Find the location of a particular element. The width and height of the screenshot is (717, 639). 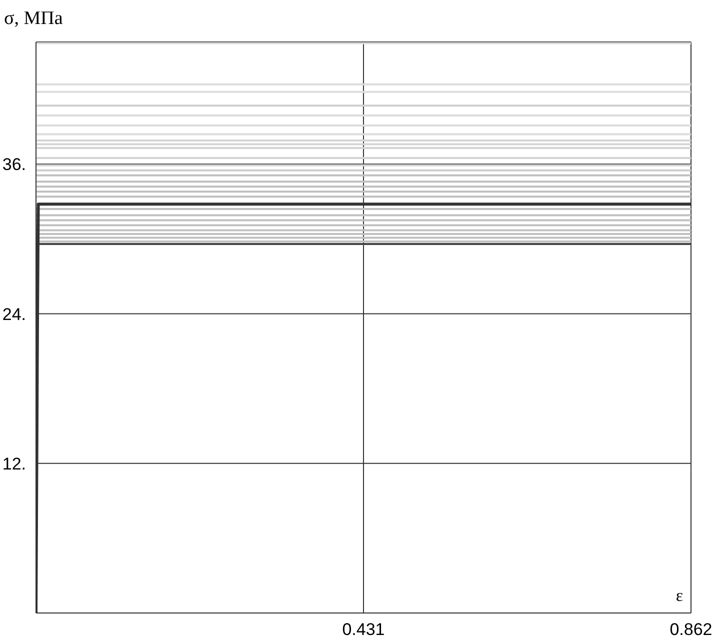

y-tick-label: 12. is located at coordinates (14, 464).